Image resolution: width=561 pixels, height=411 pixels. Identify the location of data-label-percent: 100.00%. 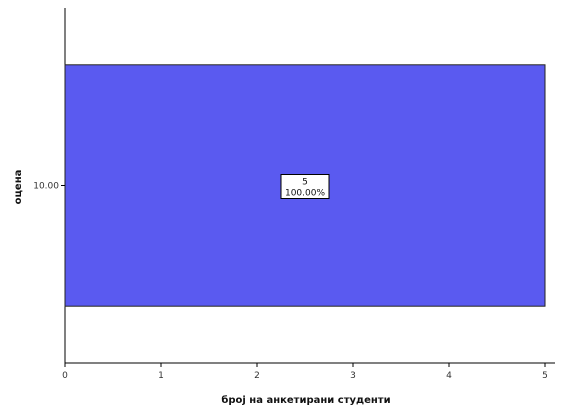
(305, 194).